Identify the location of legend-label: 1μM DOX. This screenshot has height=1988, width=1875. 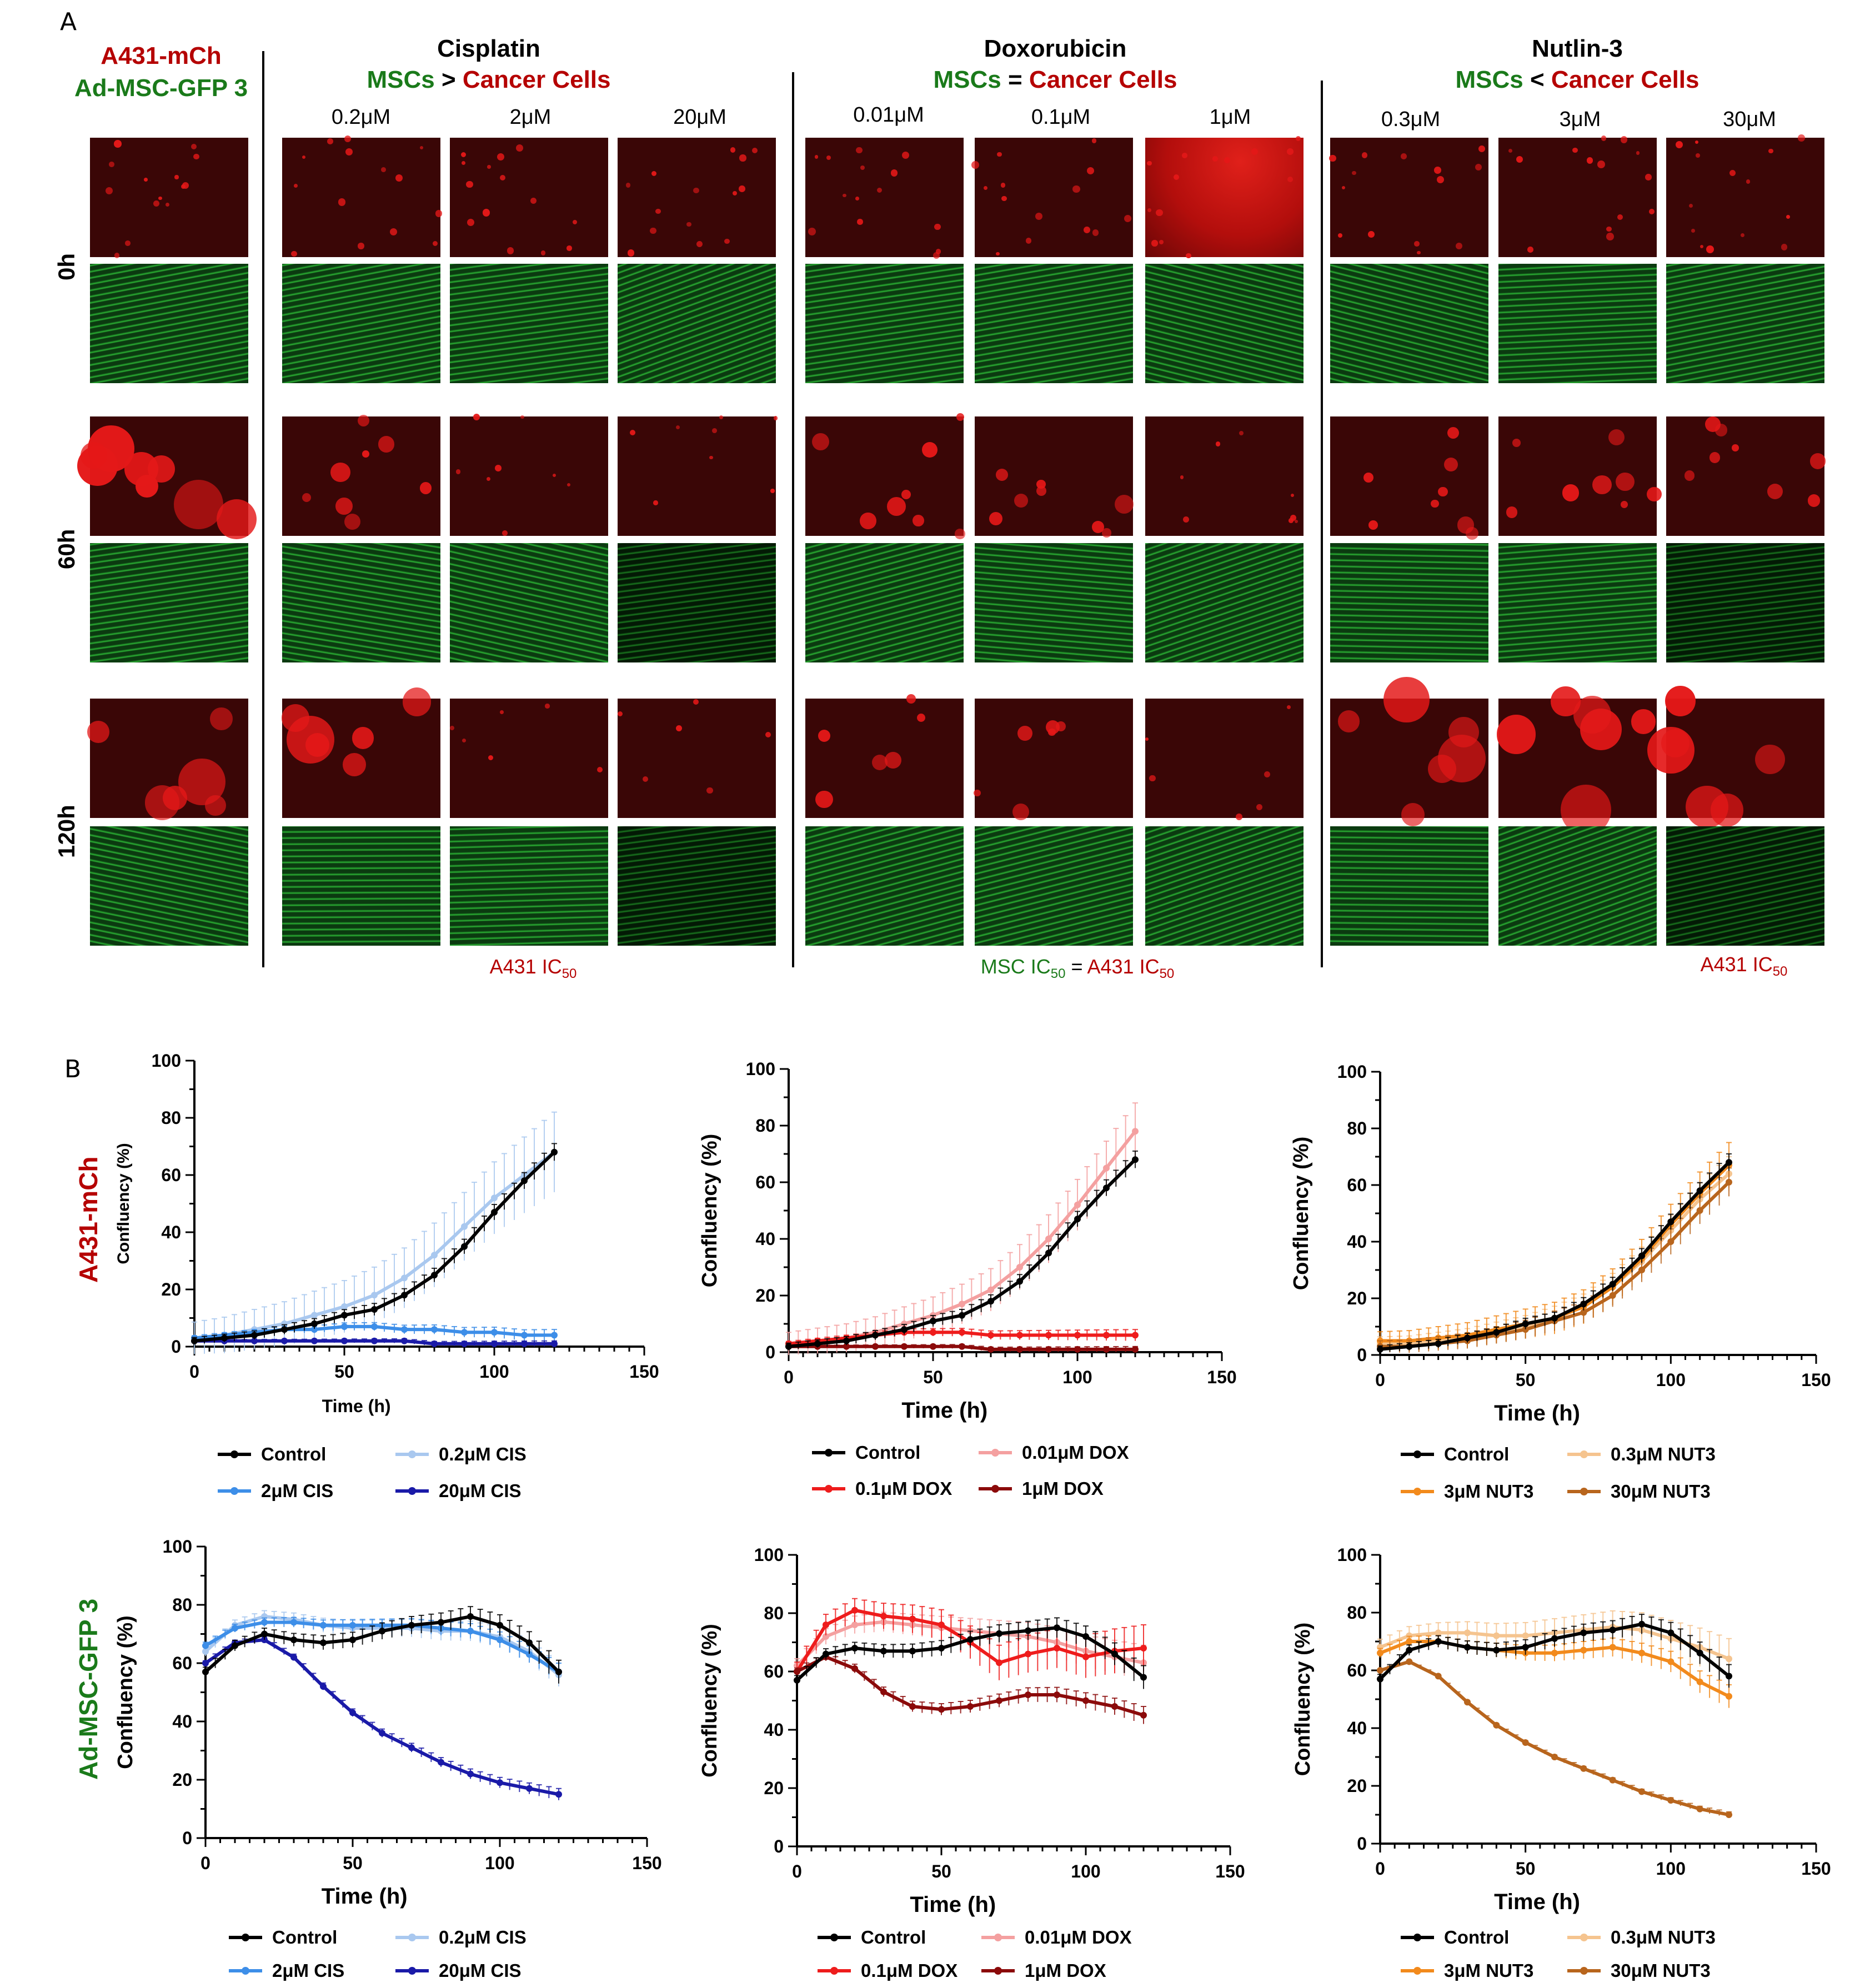
(1065, 1970).